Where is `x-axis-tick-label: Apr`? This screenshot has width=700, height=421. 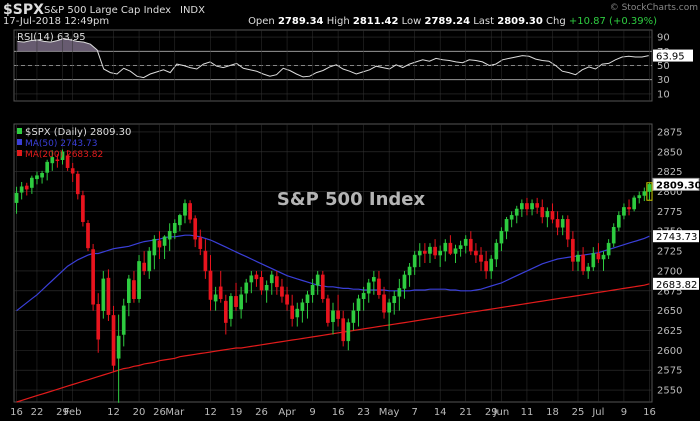 x-axis-tick-label: Apr is located at coordinates (287, 412).